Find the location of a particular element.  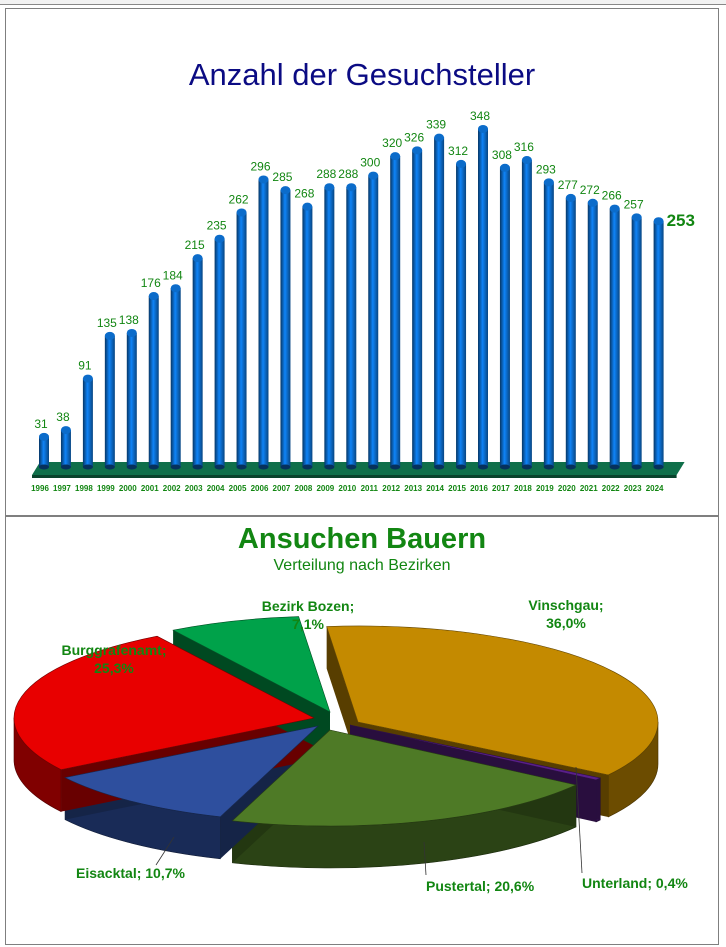

x-tick-label: 2008 is located at coordinates (304, 488).